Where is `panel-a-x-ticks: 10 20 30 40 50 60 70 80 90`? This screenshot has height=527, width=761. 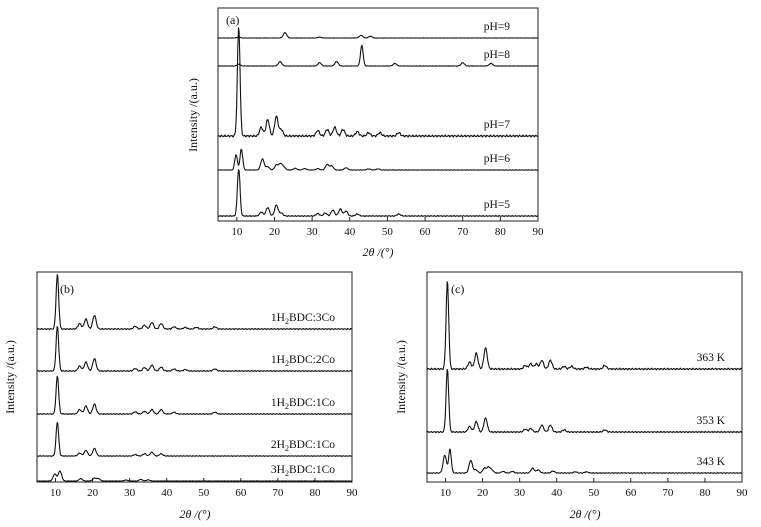
panel-a-x-ticks: 10 20 30 40 50 60 70 80 90 is located at coordinates (387, 227).